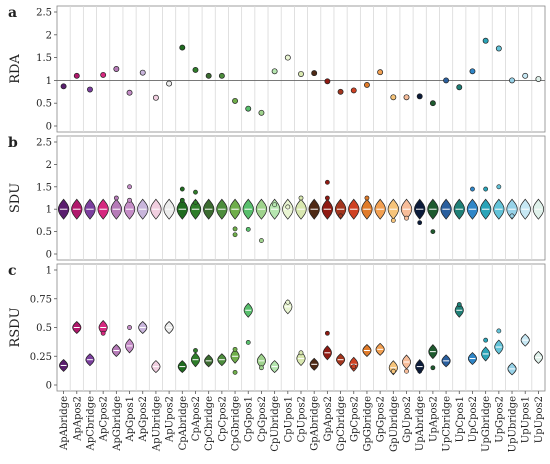 This screenshot has height=464, width=550. I want to click on y-axis-label: RSDU, so click(15, 327).